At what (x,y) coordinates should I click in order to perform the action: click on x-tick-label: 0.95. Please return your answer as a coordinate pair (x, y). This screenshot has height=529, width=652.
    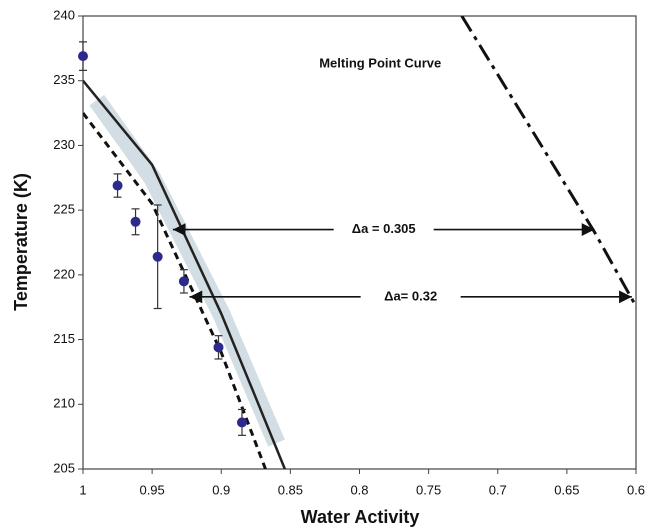
    Looking at the image, I should click on (151, 489).